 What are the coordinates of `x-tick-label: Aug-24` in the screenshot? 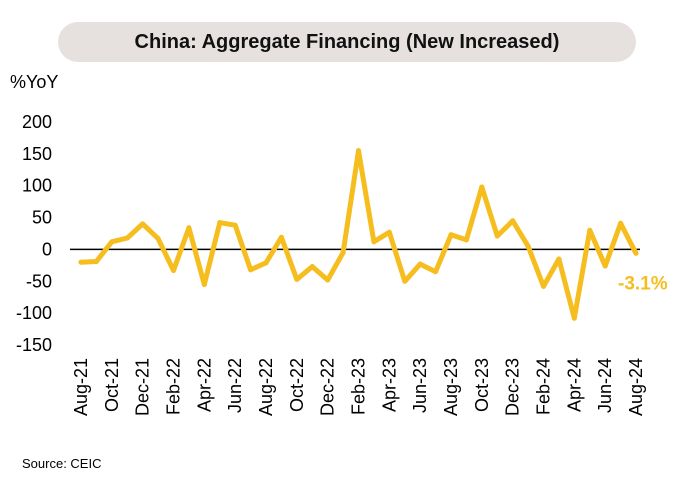 It's located at (636, 387).